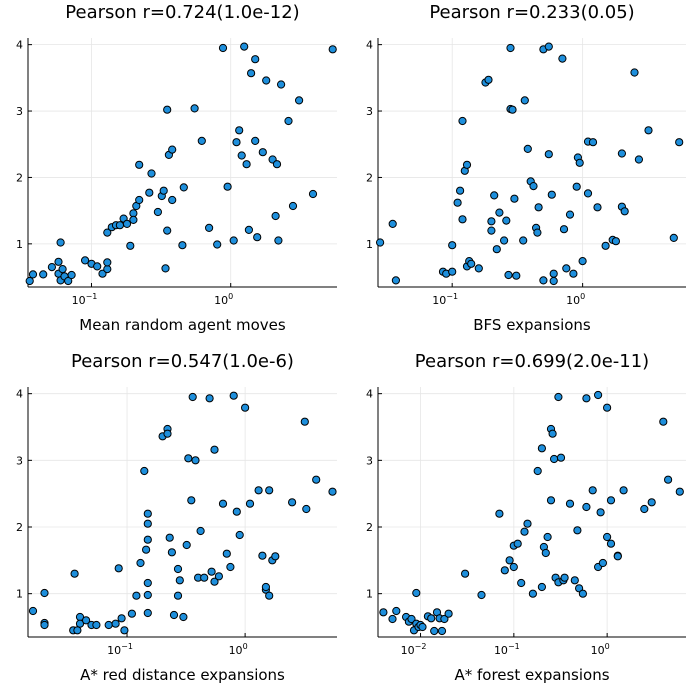 This screenshot has height=700, width=699. What do you see at coordinates (532, 361) in the screenshot?
I see `chart-title: Pearson r=0.699(2.0e-11)` at bounding box center [532, 361].